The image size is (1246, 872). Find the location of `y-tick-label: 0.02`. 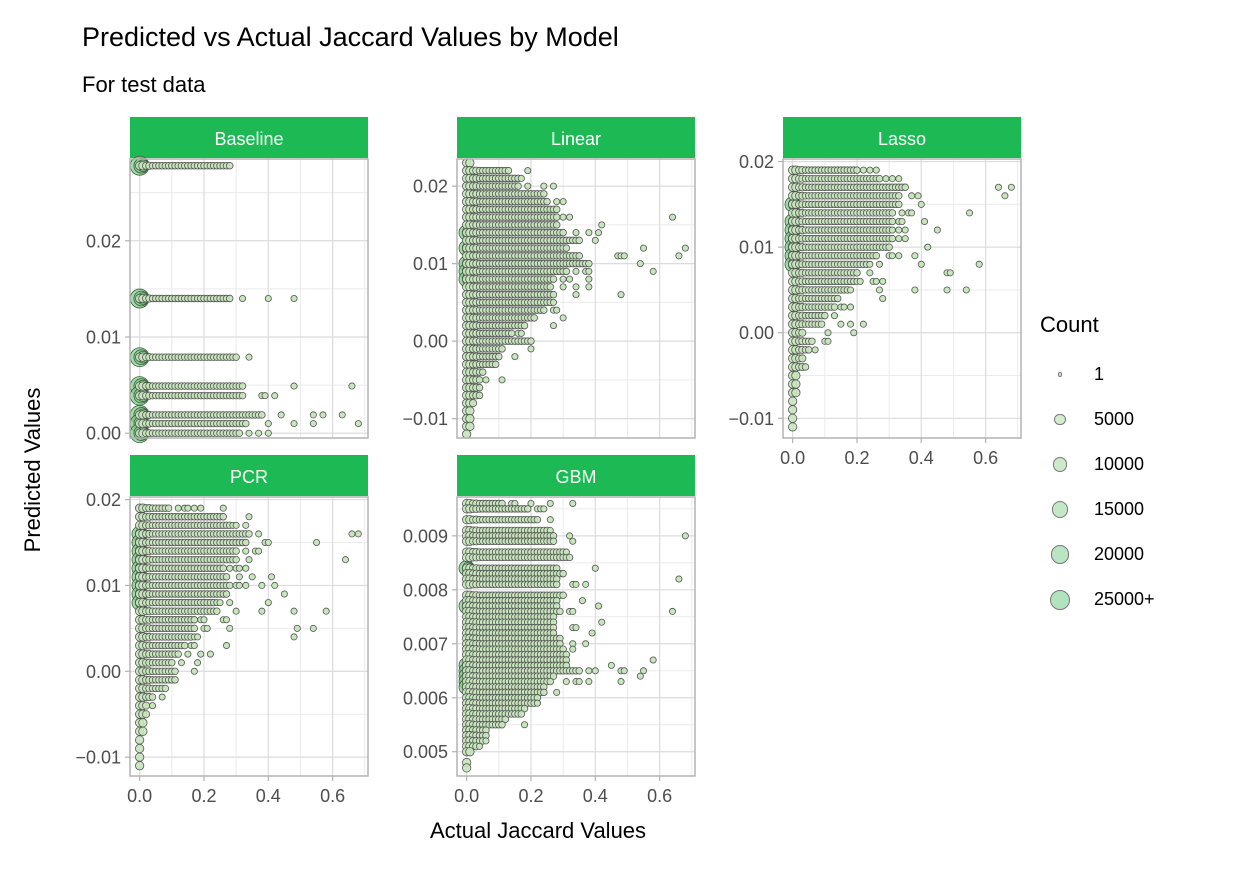

y-tick-label: 0.02 is located at coordinates (756, 162).